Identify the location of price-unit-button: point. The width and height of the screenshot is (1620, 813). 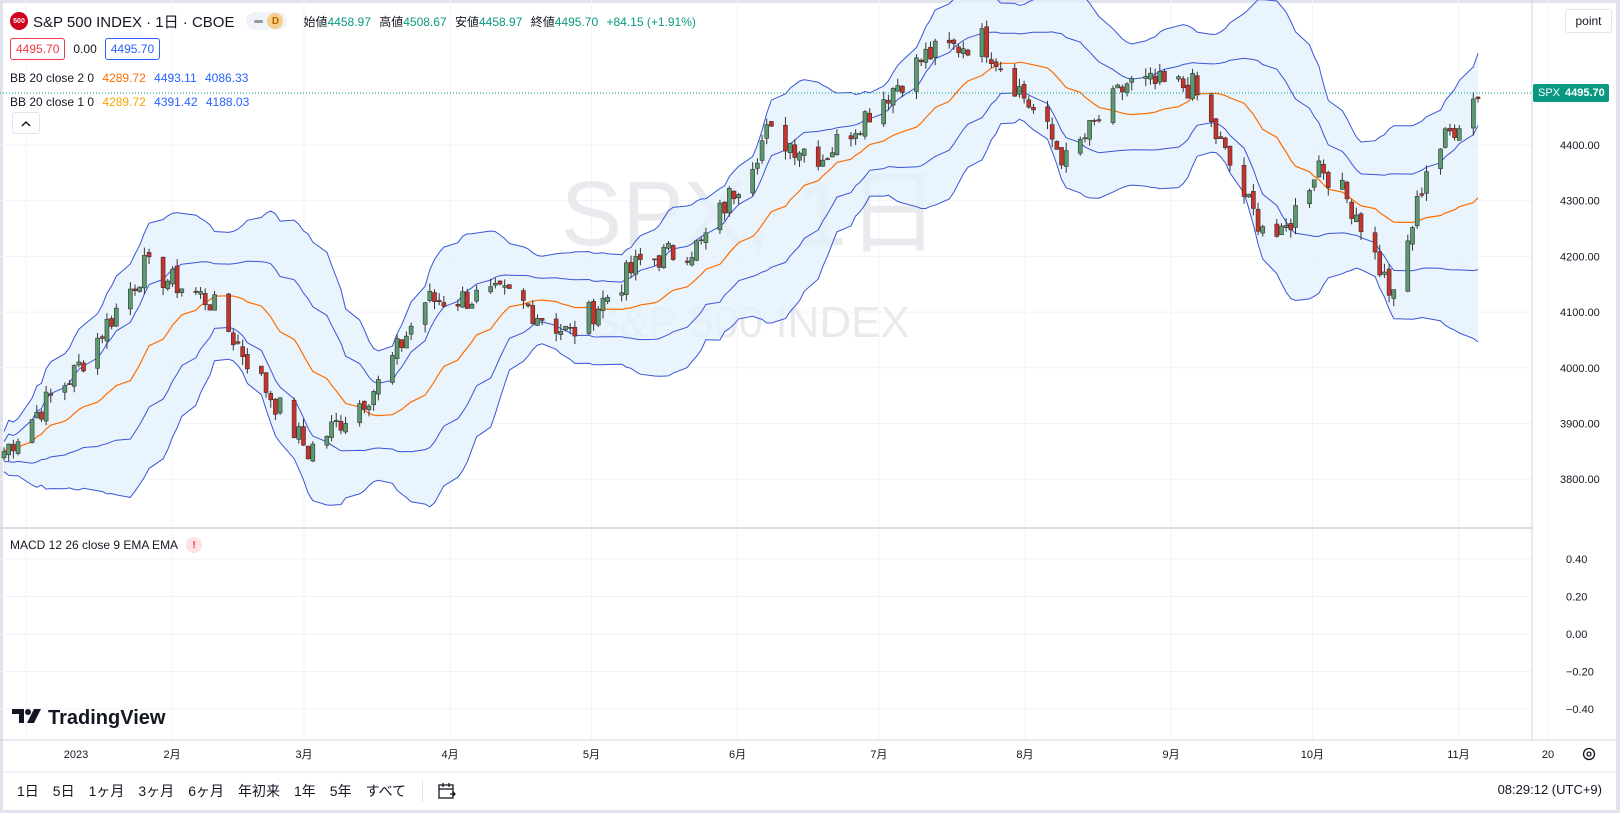
(1588, 21).